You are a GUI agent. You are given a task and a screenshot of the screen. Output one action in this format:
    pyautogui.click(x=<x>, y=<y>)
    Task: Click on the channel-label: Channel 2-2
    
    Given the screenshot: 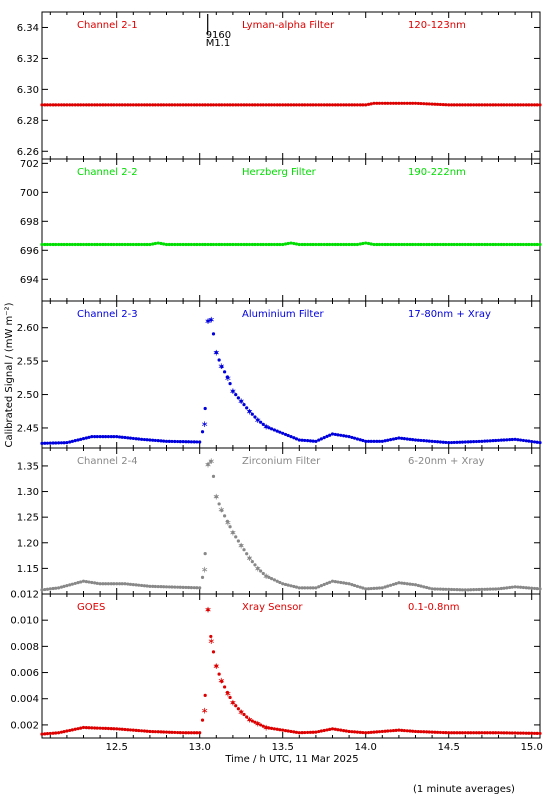 What is the action you would take?
    pyautogui.click(x=107, y=172)
    